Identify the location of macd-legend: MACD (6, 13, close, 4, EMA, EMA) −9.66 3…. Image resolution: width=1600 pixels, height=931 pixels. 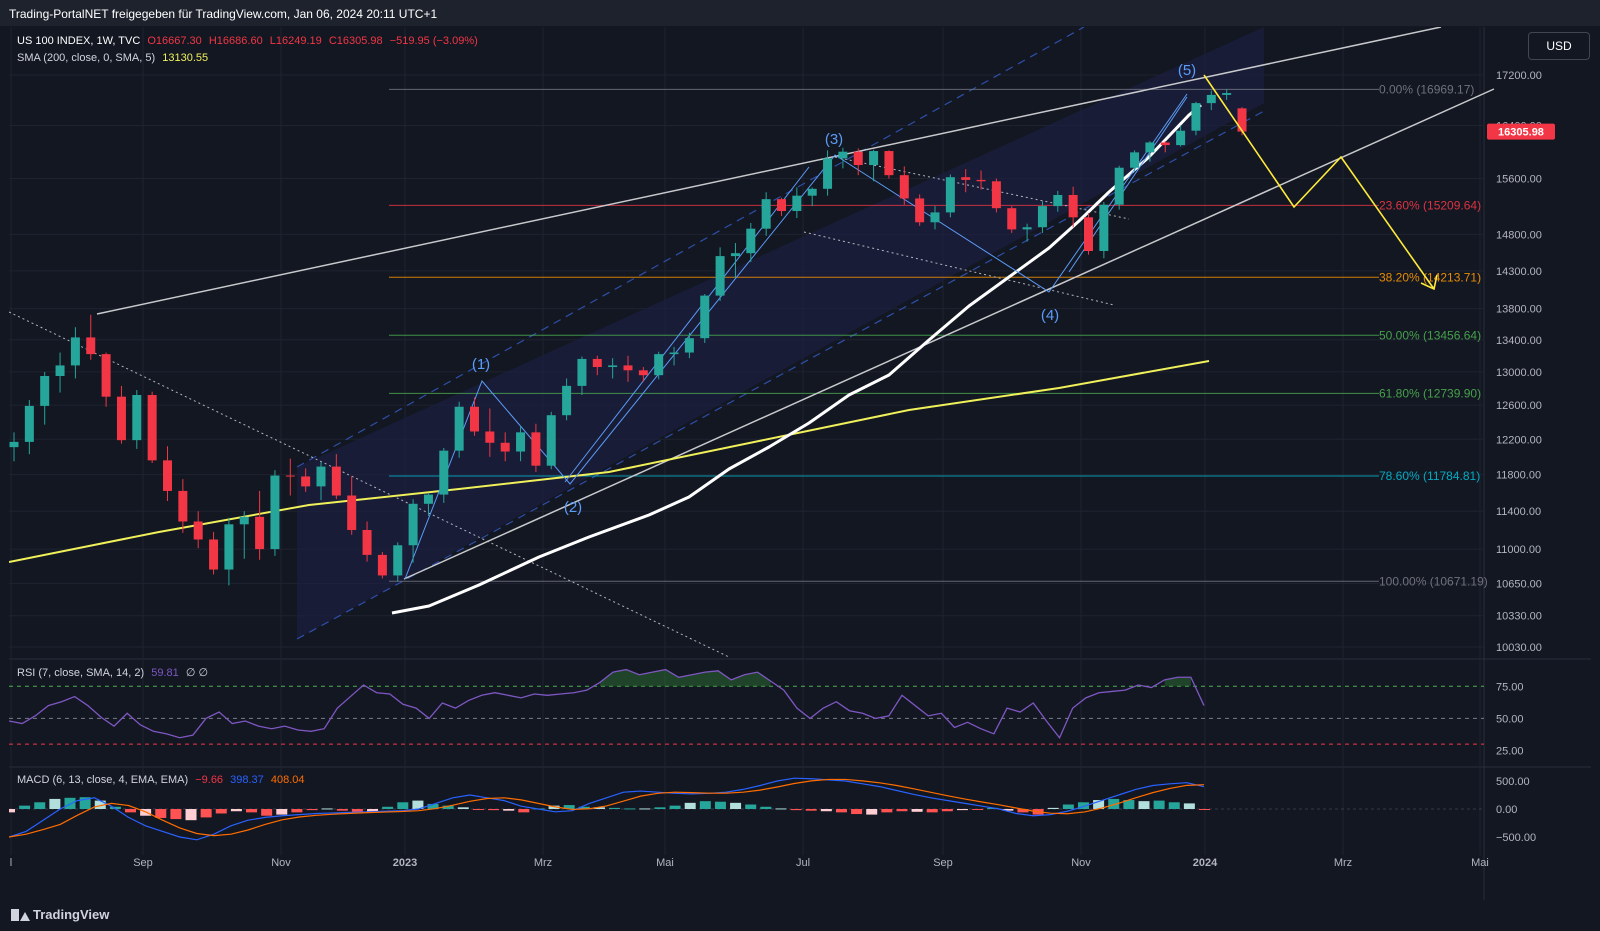
(163, 780).